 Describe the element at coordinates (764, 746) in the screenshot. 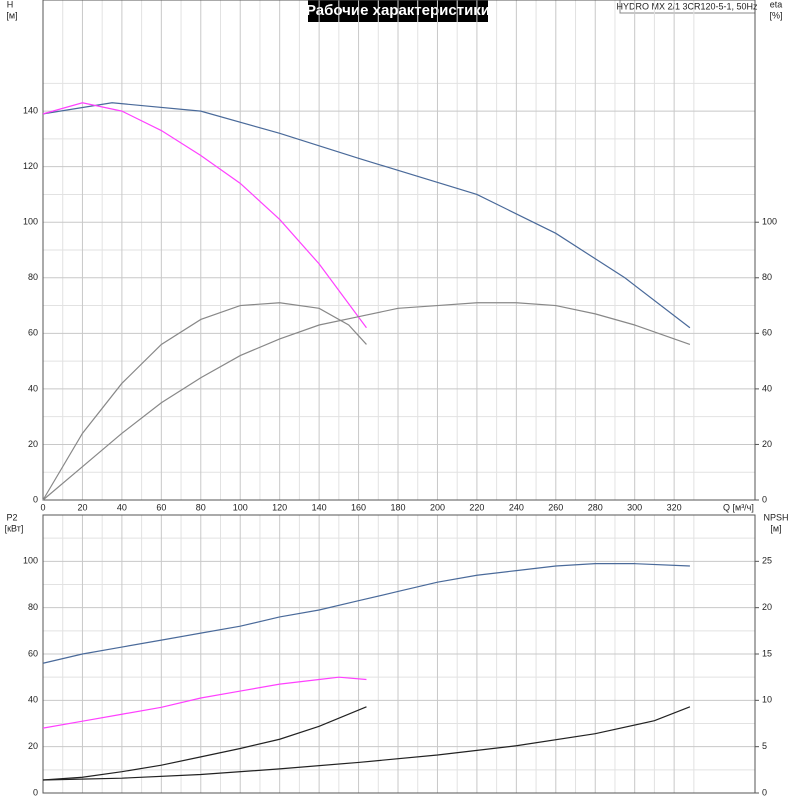

I see `y2-tick-label: 5` at that location.